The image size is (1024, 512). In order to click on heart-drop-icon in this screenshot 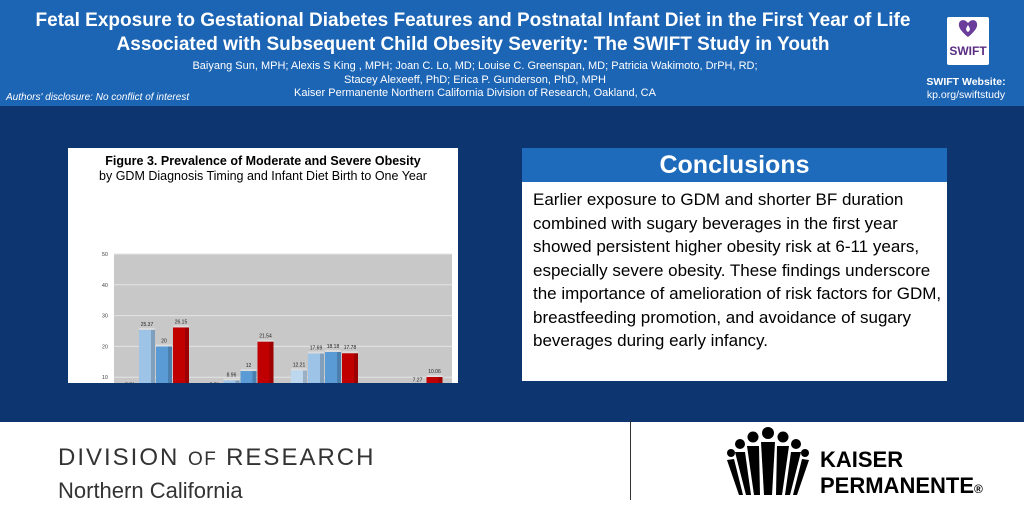, I will do `click(968, 28)`.